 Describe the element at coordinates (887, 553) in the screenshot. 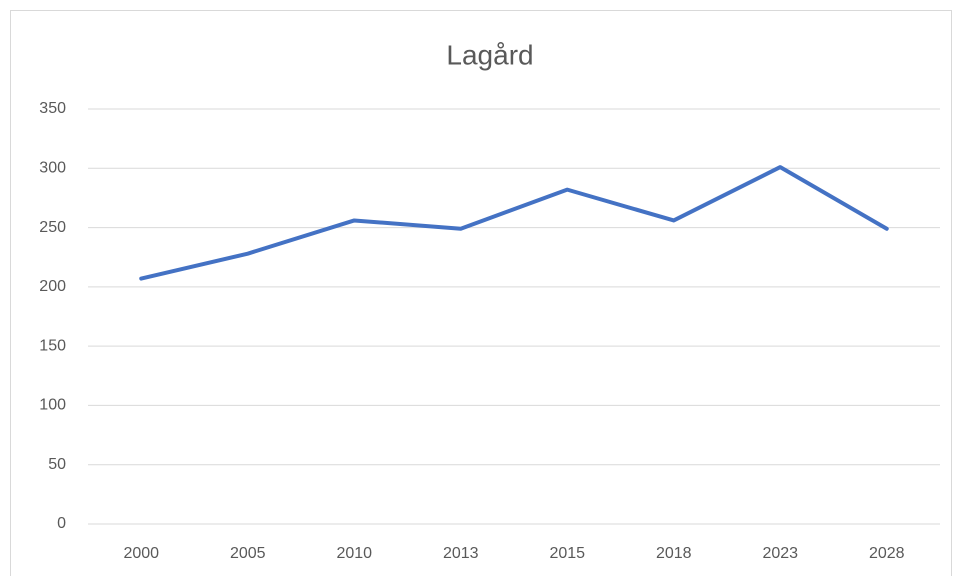

I see `x-tick-label: 2028` at that location.